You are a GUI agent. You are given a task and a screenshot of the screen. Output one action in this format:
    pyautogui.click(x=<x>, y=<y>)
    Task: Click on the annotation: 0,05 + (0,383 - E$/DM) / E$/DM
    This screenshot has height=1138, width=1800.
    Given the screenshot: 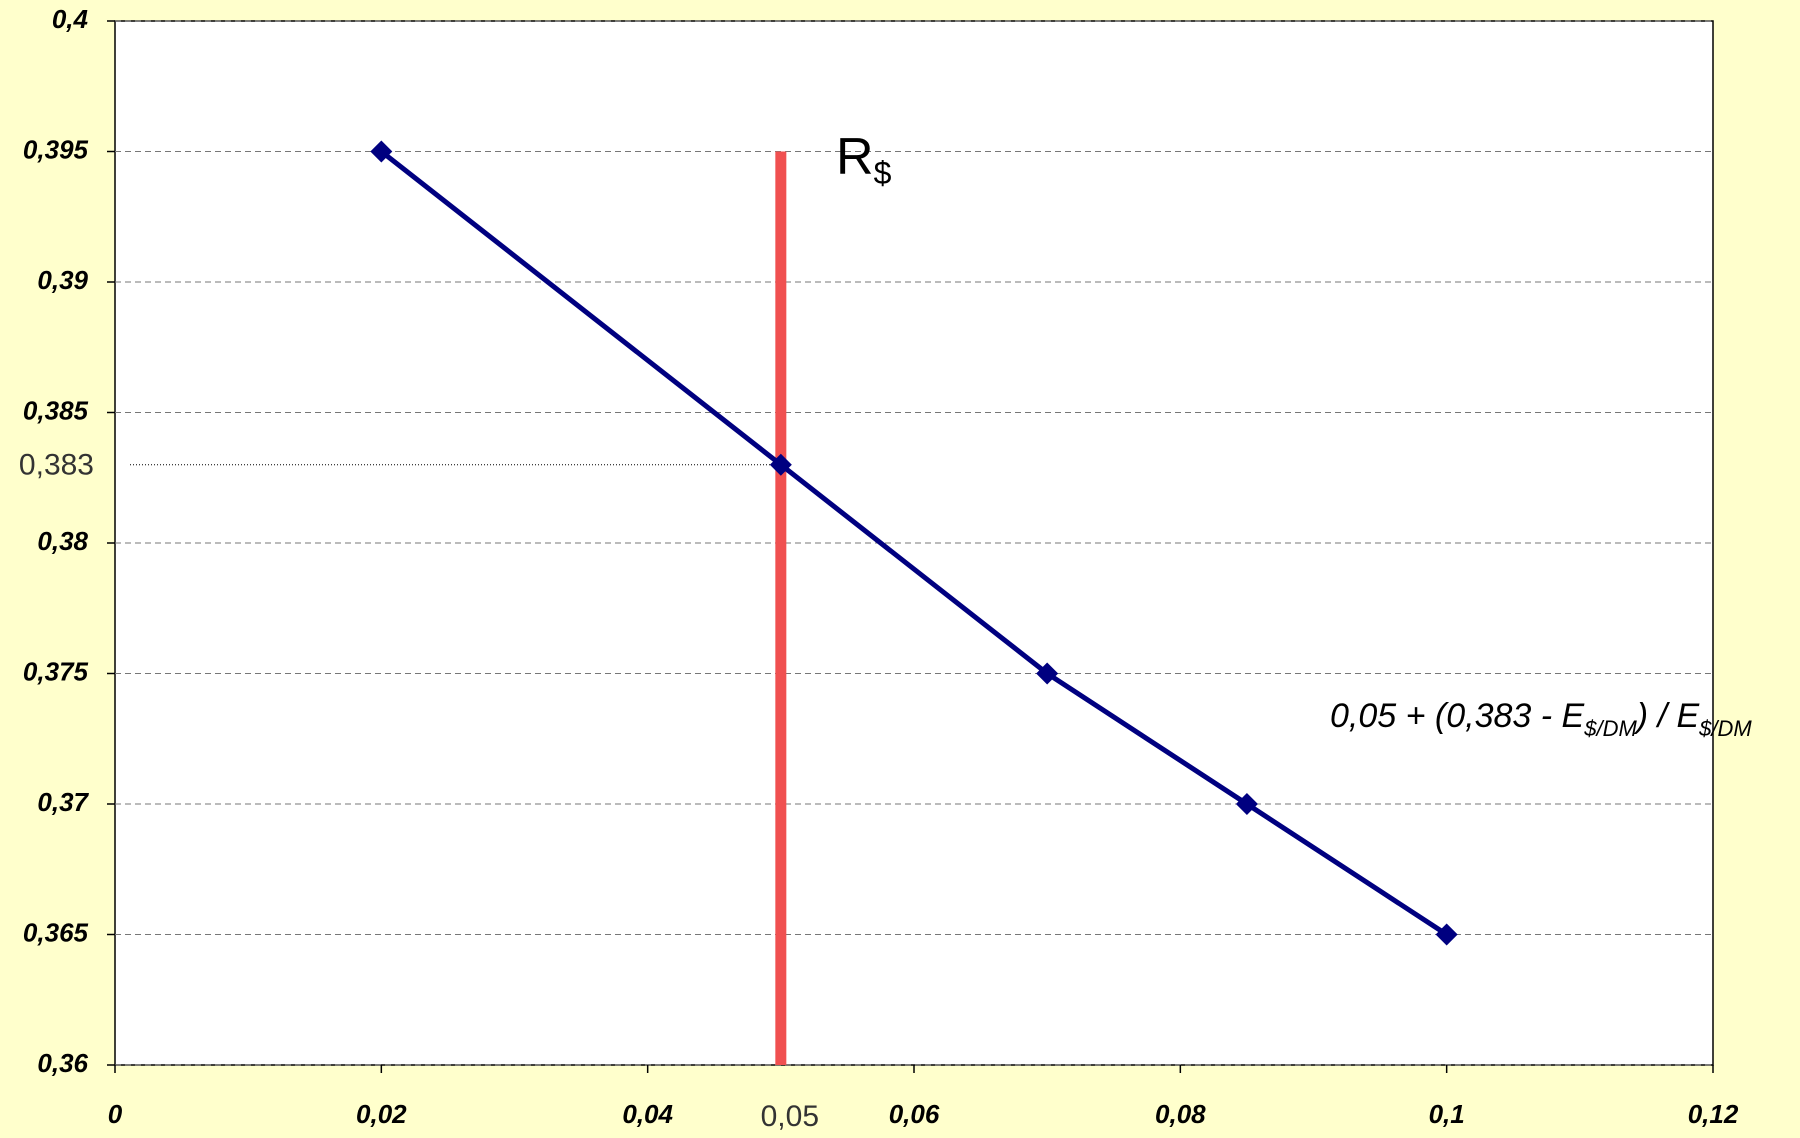 What is the action you would take?
    pyautogui.click(x=1541, y=719)
    